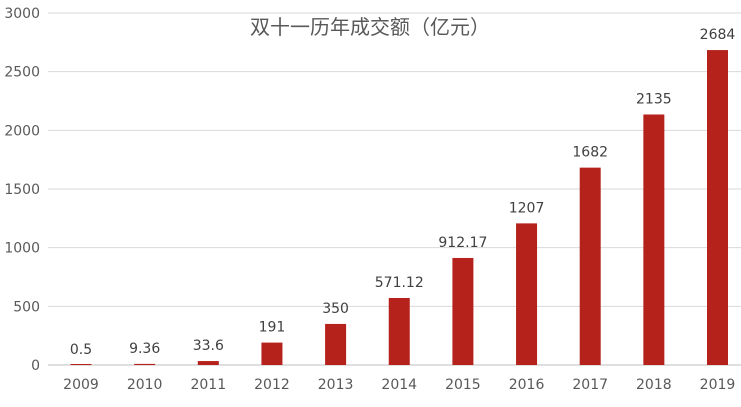  Describe the element at coordinates (463, 385) in the screenshot. I see `x-tick-label: 2015` at that location.